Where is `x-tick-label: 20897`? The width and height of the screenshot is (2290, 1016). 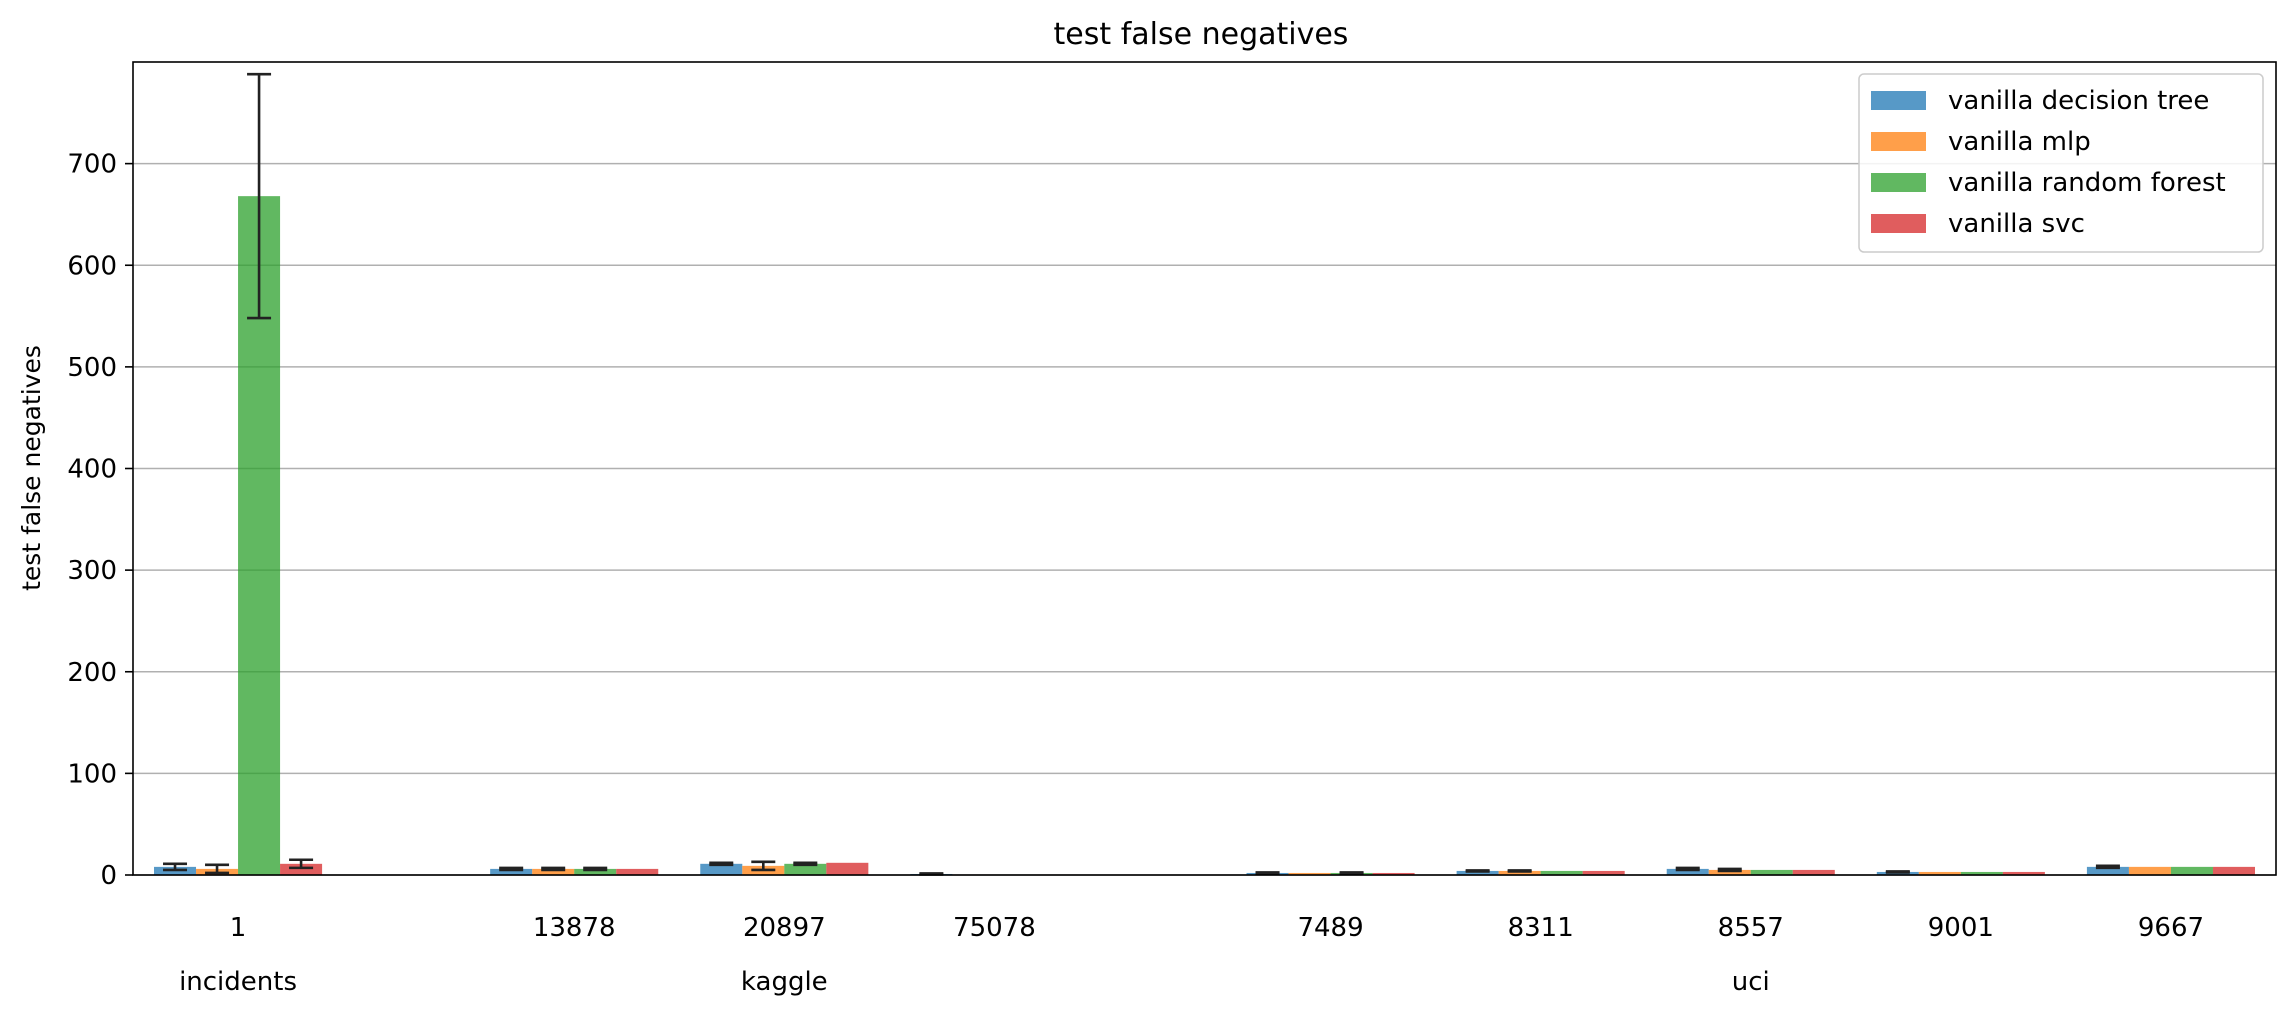
x-tick-label: 20897 is located at coordinates (784, 928).